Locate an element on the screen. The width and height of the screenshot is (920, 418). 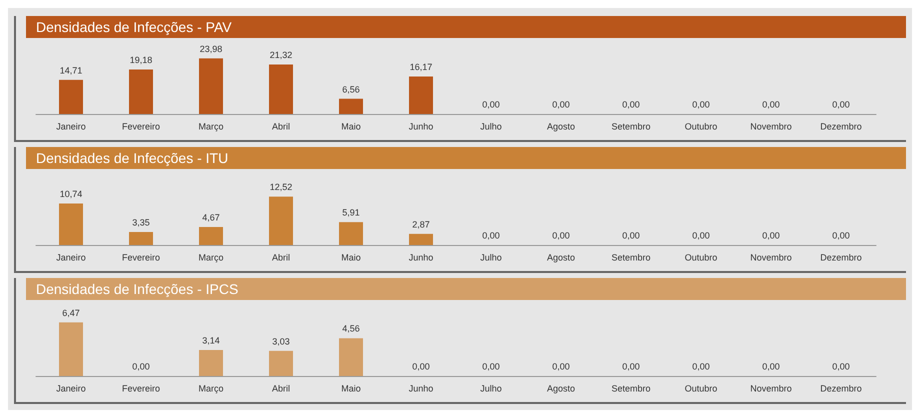
data-label: 21,32 is located at coordinates (281, 55).